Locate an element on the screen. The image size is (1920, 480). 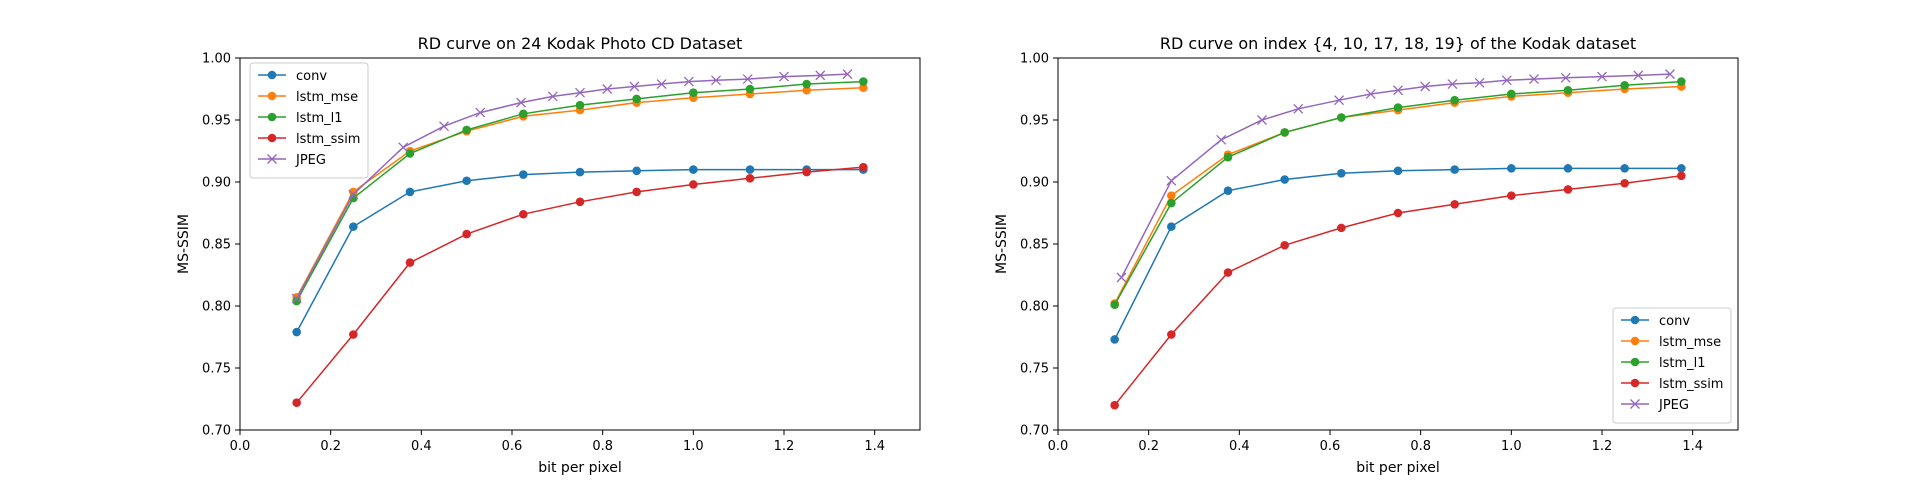
legend-label: lstm_ssim is located at coordinates (328, 139).